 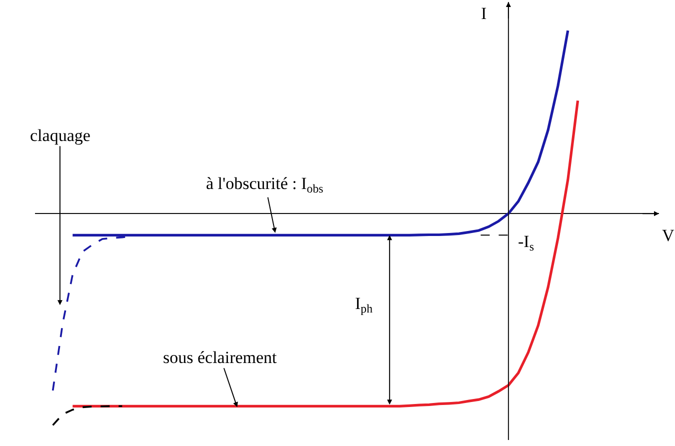 What do you see at coordinates (364, 305) in the screenshot?
I see `annotation: I$_{ph}$` at bounding box center [364, 305].